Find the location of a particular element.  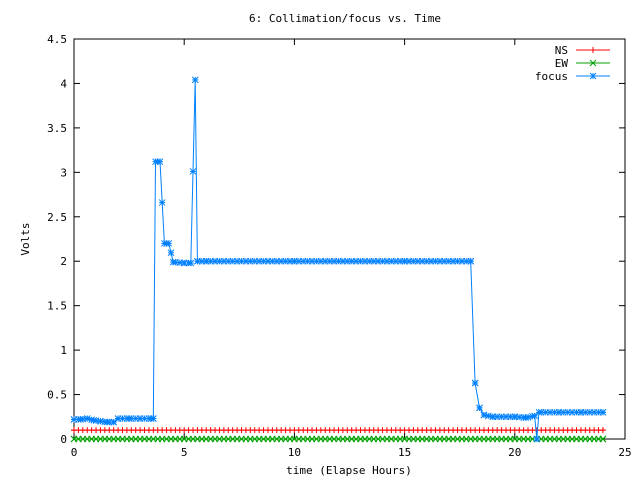

y-tick-label: 4.5 is located at coordinates (57, 39).